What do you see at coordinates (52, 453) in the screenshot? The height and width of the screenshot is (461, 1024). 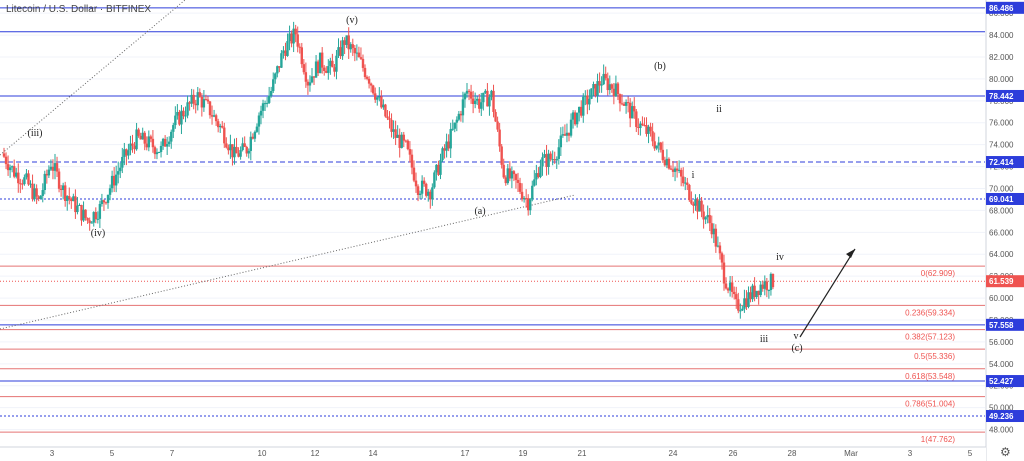 I see `time-tick-label: 3` at bounding box center [52, 453].